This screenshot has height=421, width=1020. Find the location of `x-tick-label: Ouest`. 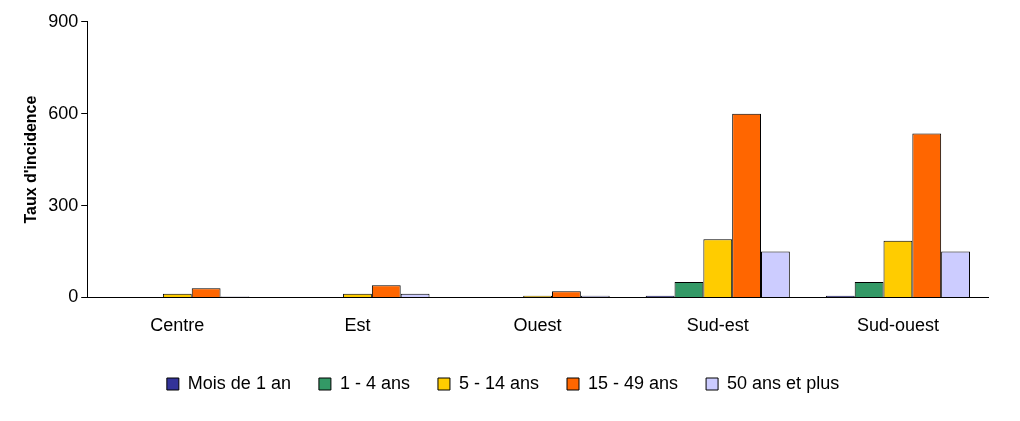

x-tick-label: Ouest is located at coordinates (537, 325).